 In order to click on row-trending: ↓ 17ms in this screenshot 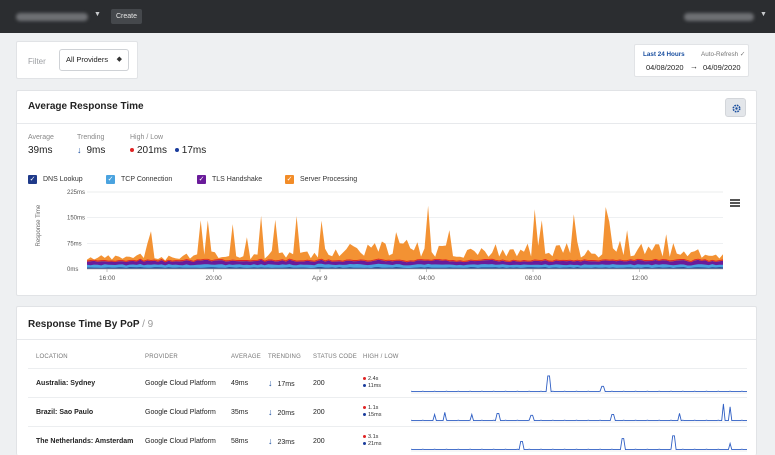, I will do `click(281, 383)`.